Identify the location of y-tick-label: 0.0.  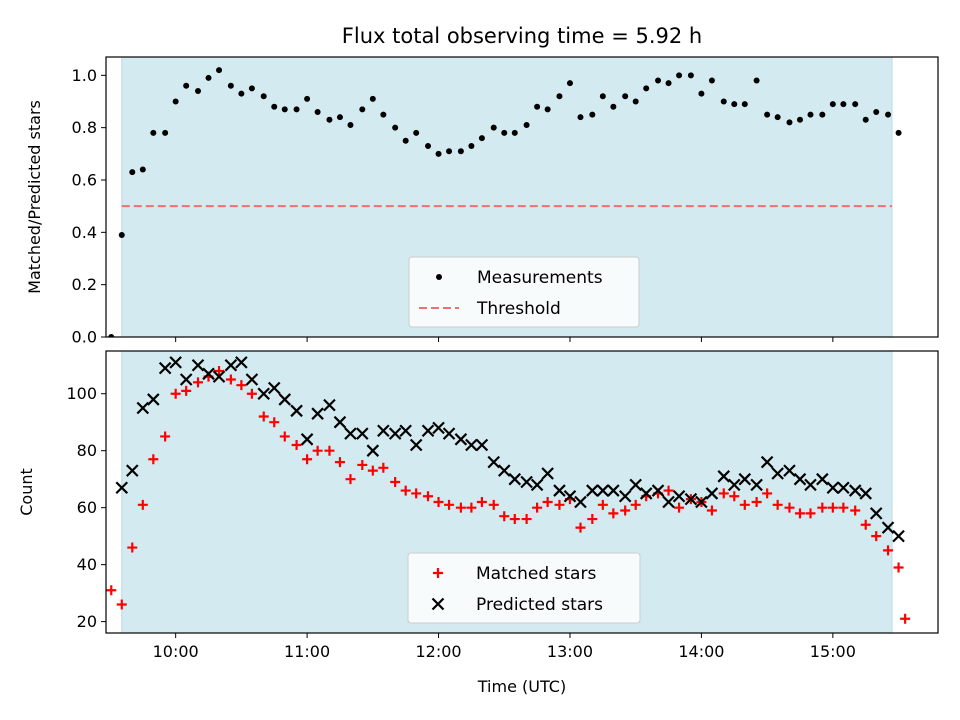
(84, 337).